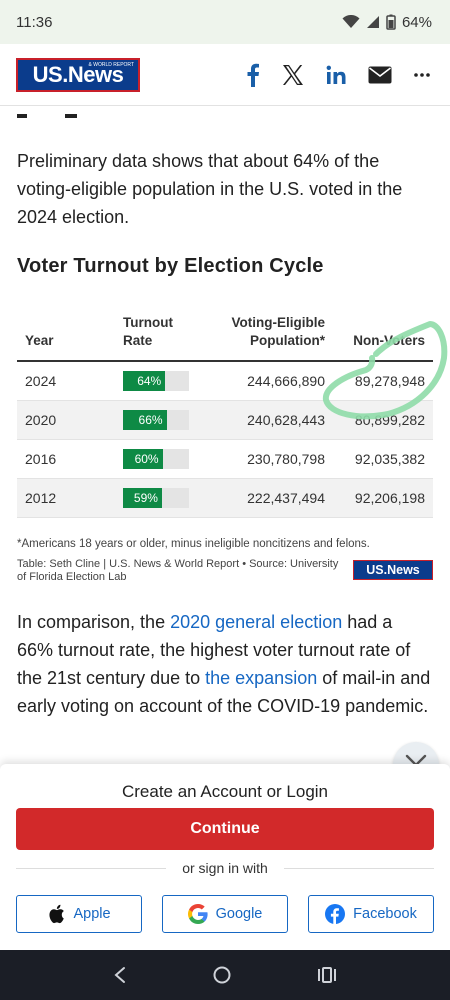  I want to click on para2-text-1: In comparison, the, so click(94, 621).